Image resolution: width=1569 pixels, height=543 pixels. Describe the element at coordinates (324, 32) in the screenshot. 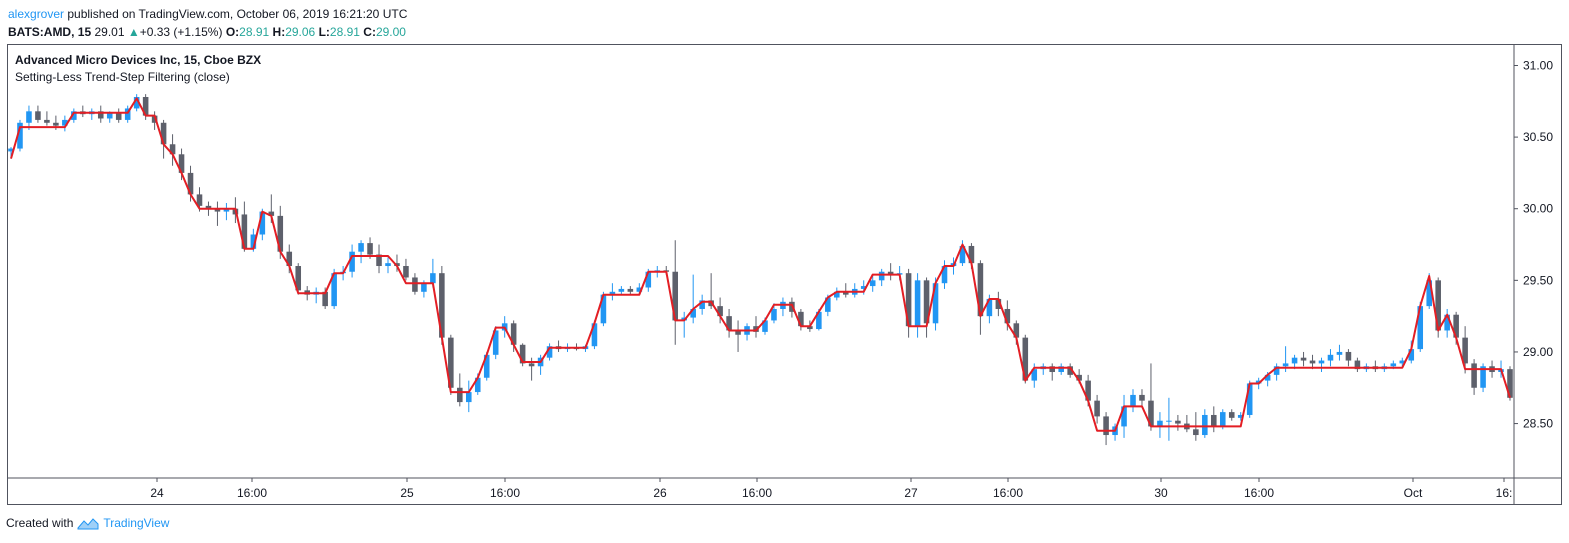

I see `low-label: L:` at that location.